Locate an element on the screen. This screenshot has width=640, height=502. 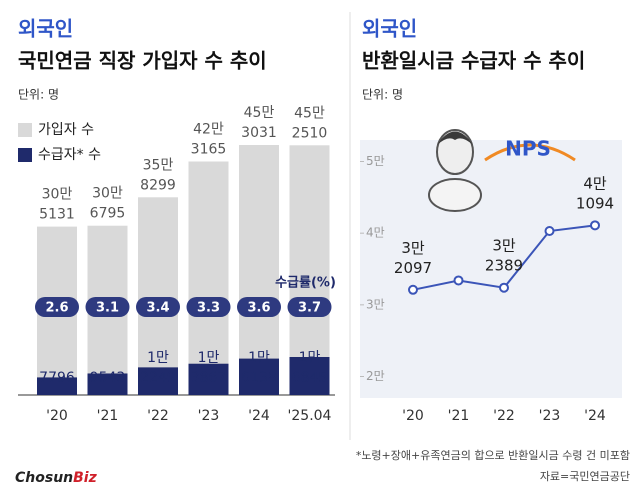
logo-name: Chosun is located at coordinates (44, 478).